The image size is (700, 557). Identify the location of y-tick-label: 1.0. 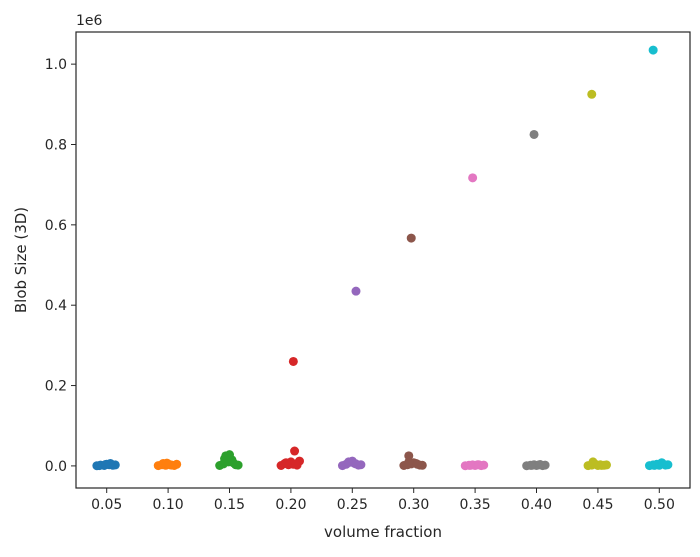
(56, 65).